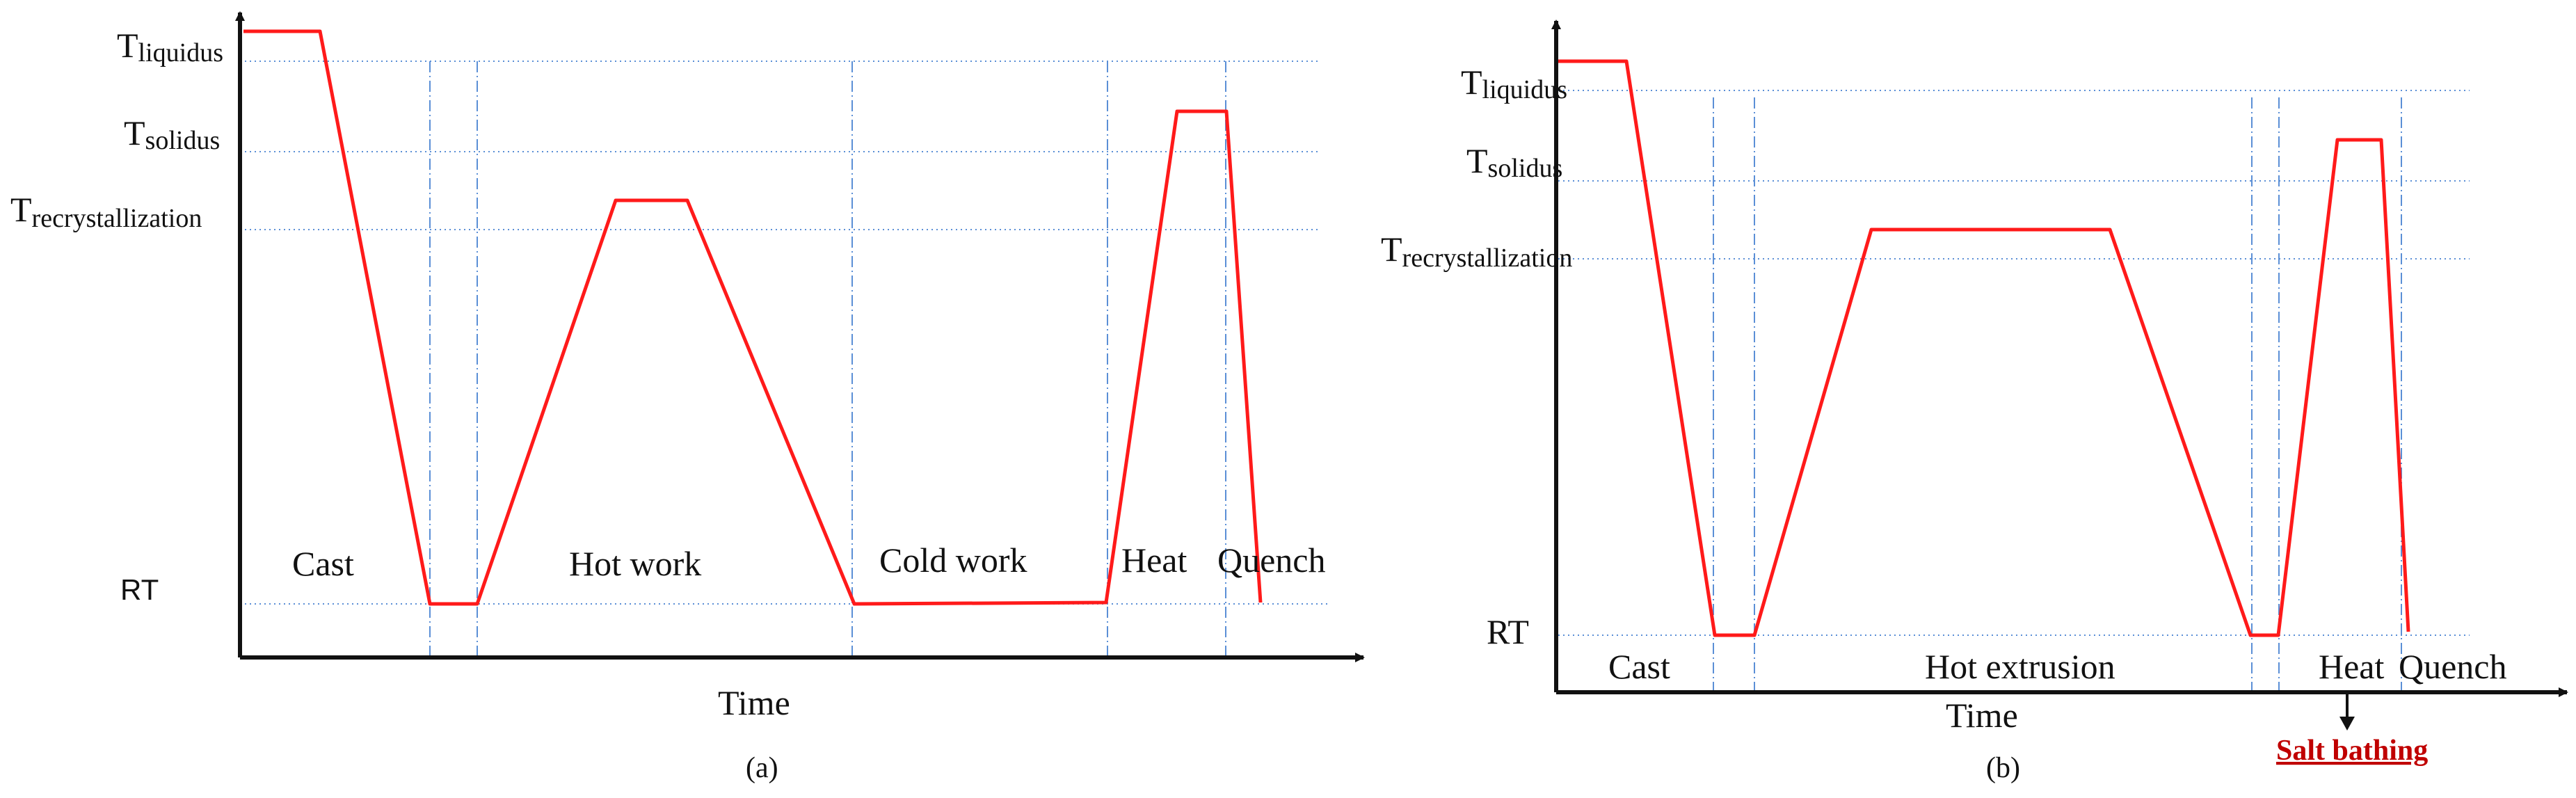 The image size is (2576, 798). I want to click on panel-b-solidus-label: Tsolidus, so click(1514, 162).